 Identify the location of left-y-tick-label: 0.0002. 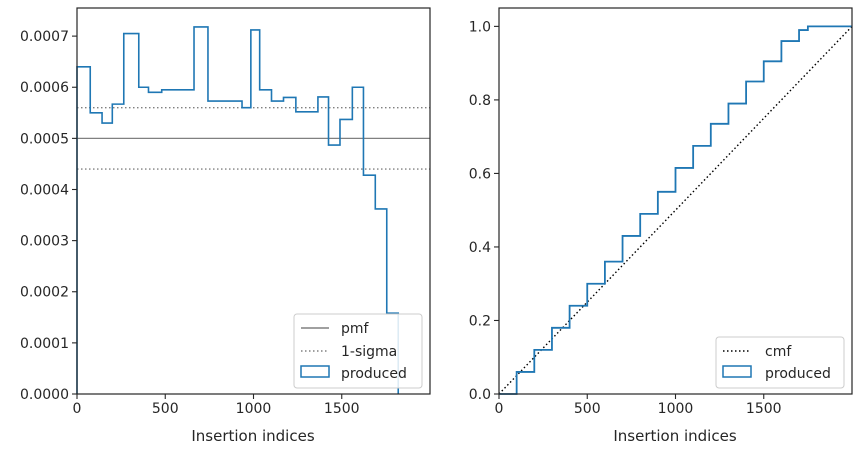
(44, 293).